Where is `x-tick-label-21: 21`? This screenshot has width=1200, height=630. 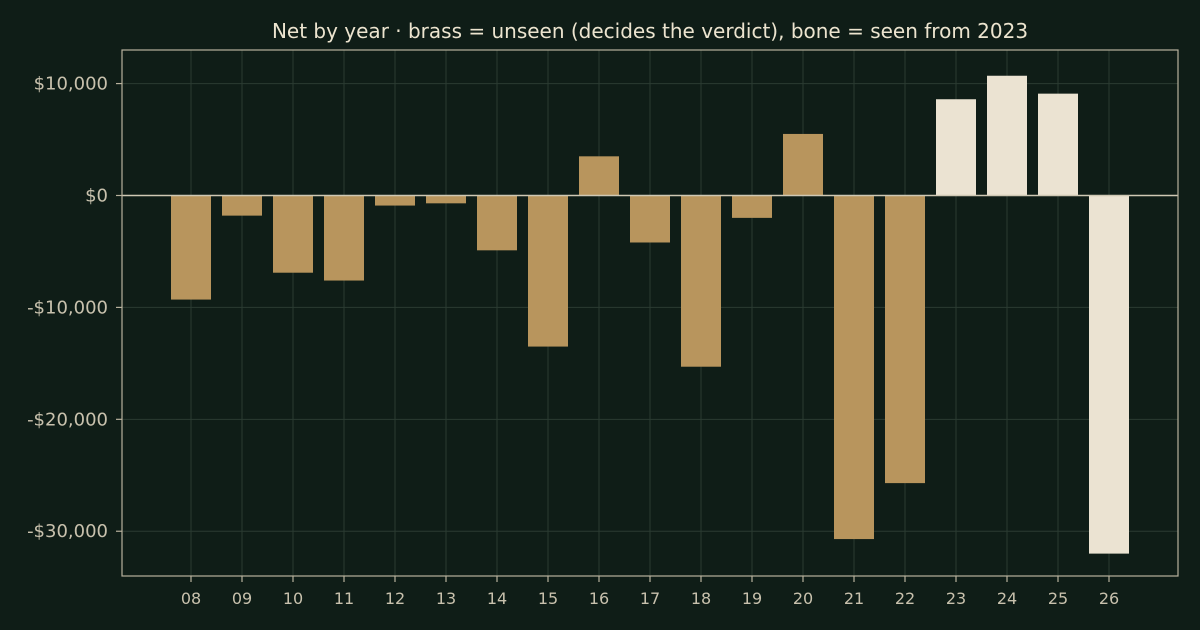
x-tick-label-21: 21 is located at coordinates (854, 598).